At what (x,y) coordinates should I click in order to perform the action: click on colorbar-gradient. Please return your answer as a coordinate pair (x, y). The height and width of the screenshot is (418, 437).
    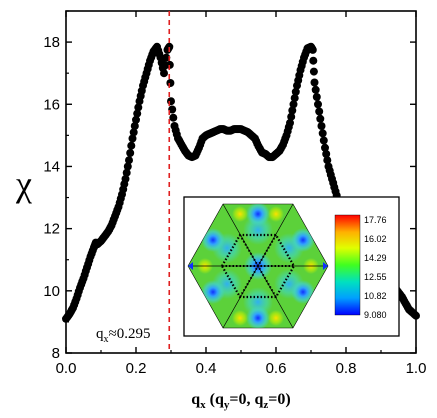
    Looking at the image, I should click on (347, 265).